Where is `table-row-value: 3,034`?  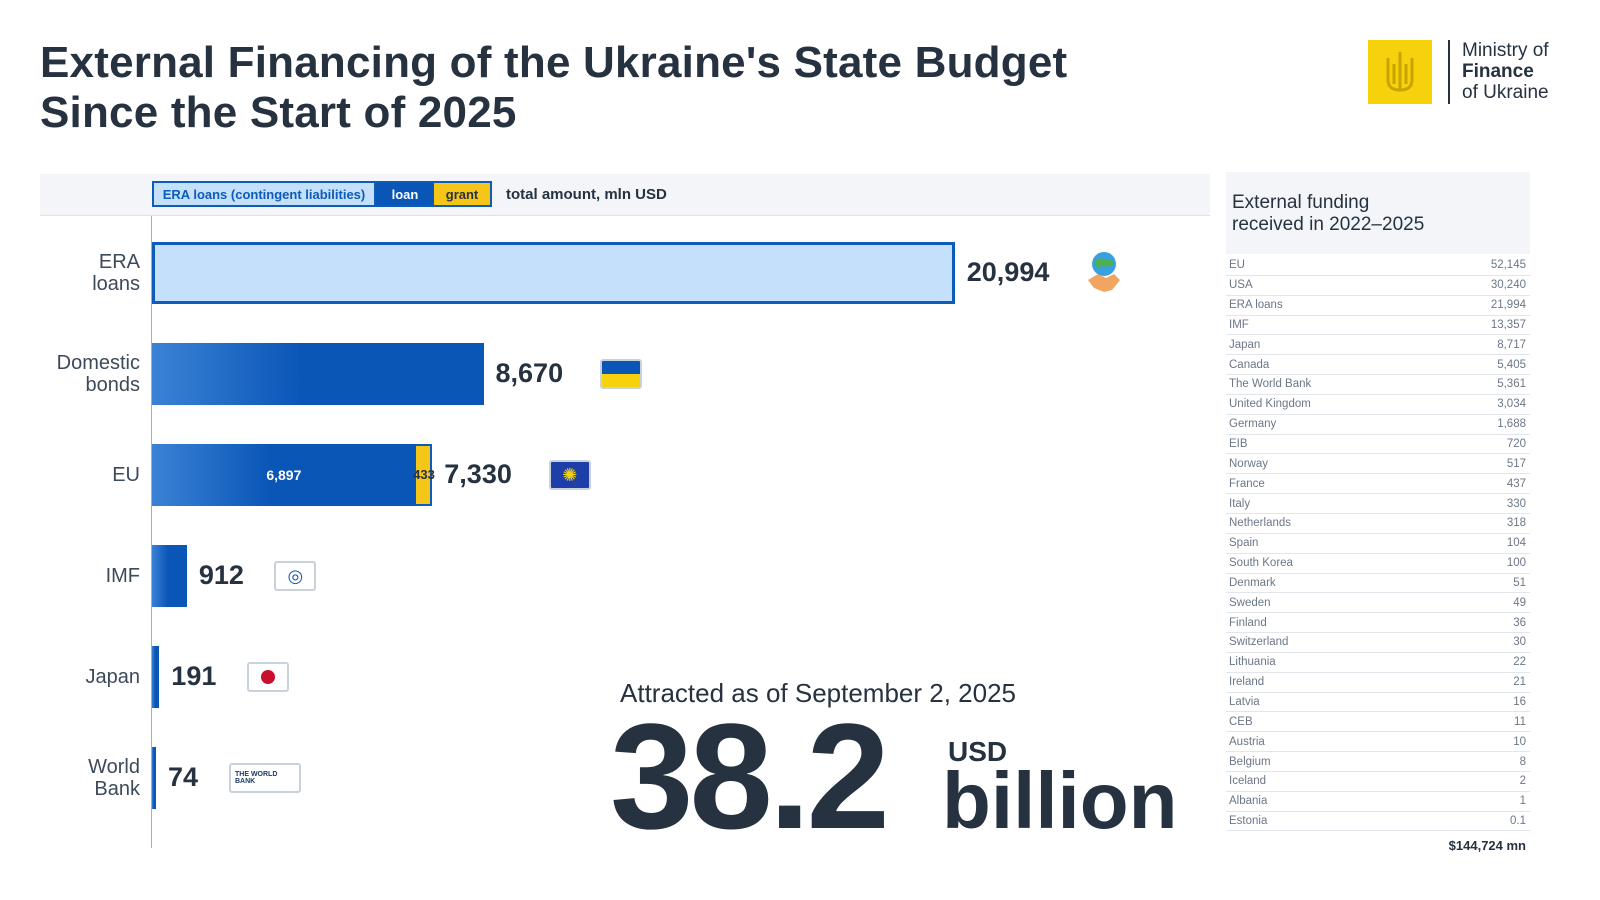 table-row-value: 3,034 is located at coordinates (1511, 404).